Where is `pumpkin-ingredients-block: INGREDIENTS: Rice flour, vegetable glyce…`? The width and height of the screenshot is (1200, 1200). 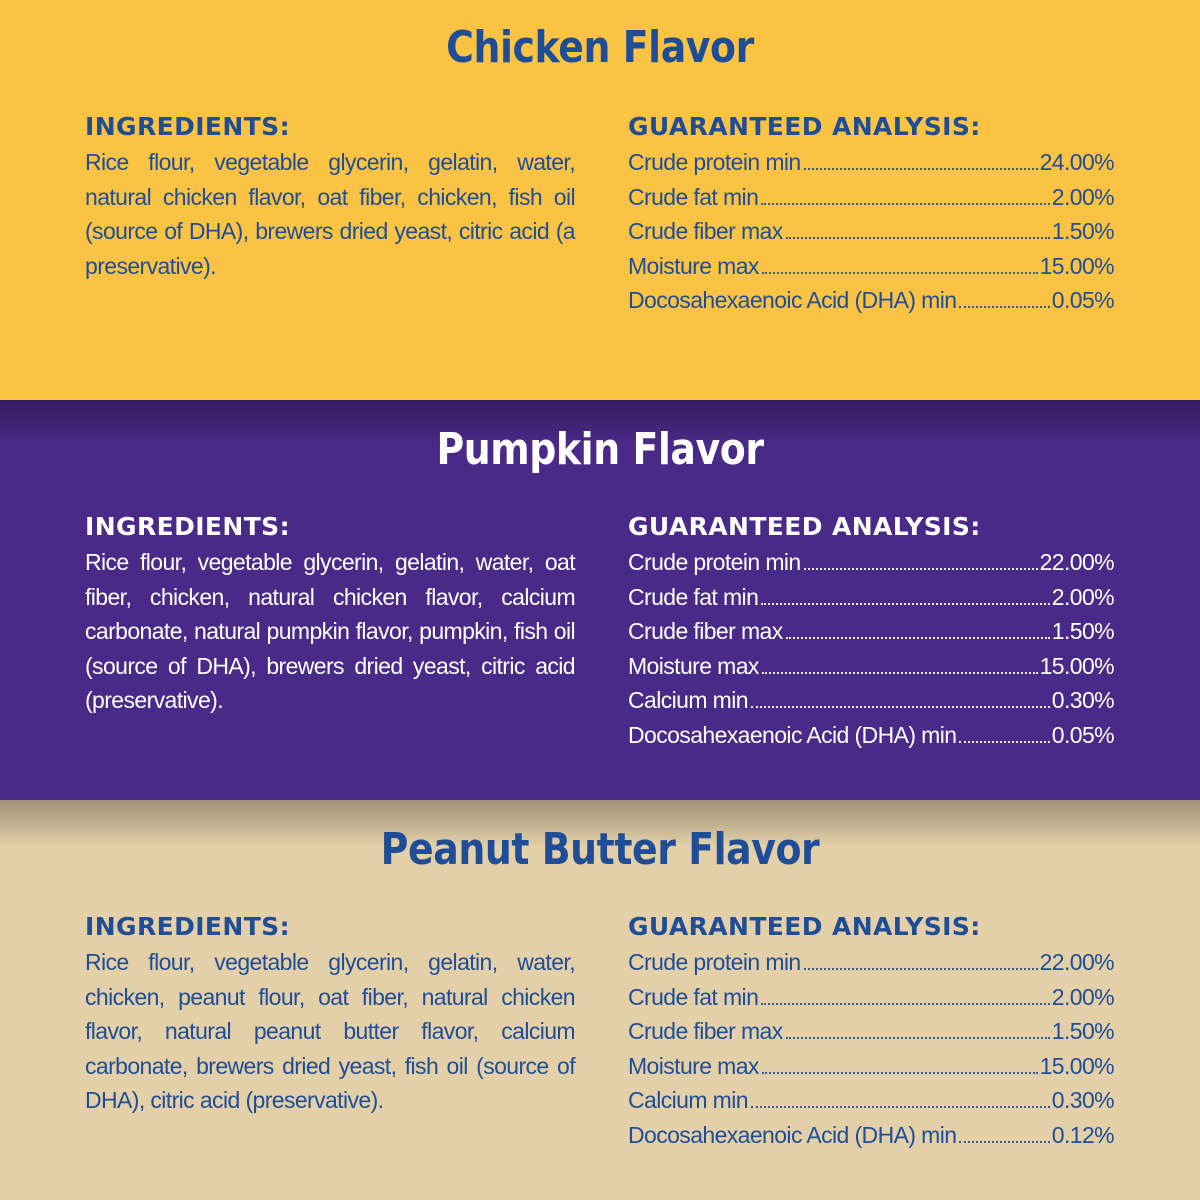 pumpkin-ingredients-block: INGREDIENTS: Rice flour, vegetable glyce… is located at coordinates (330, 615).